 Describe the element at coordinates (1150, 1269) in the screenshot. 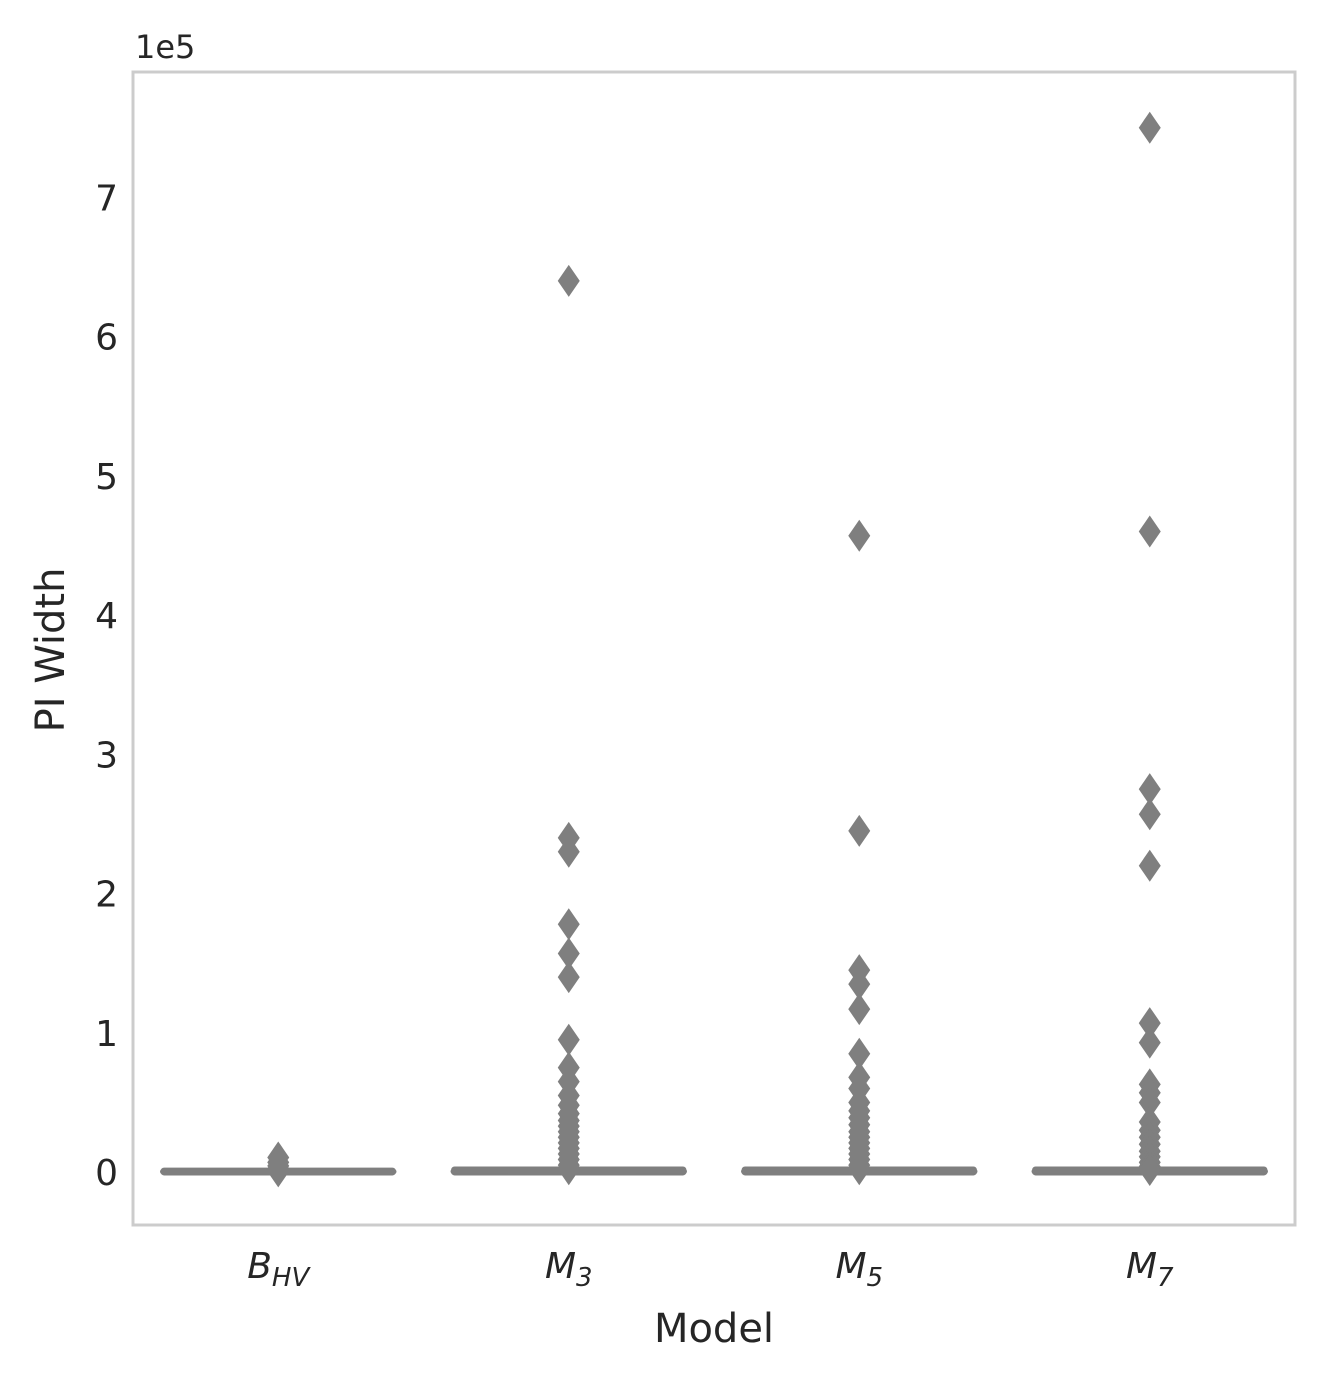

I see `x-tick-label-3: M7` at that location.